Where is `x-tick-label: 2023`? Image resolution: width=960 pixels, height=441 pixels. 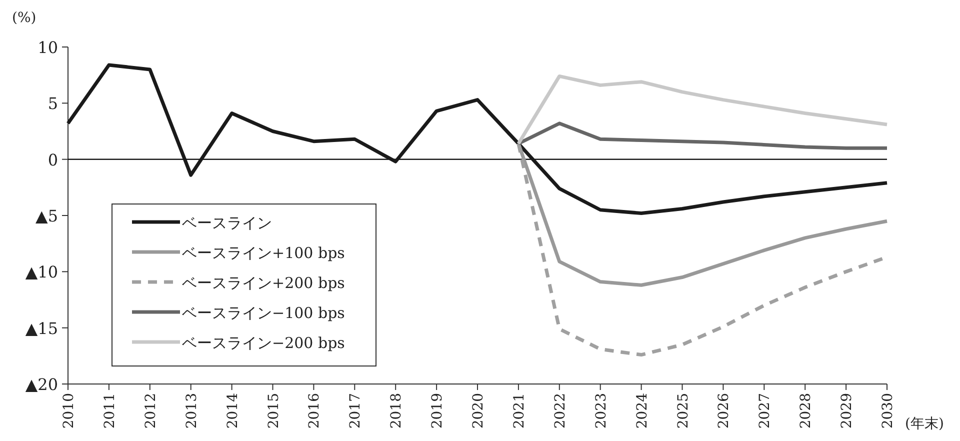
x-tick-label: 2023 is located at coordinates (601, 411).